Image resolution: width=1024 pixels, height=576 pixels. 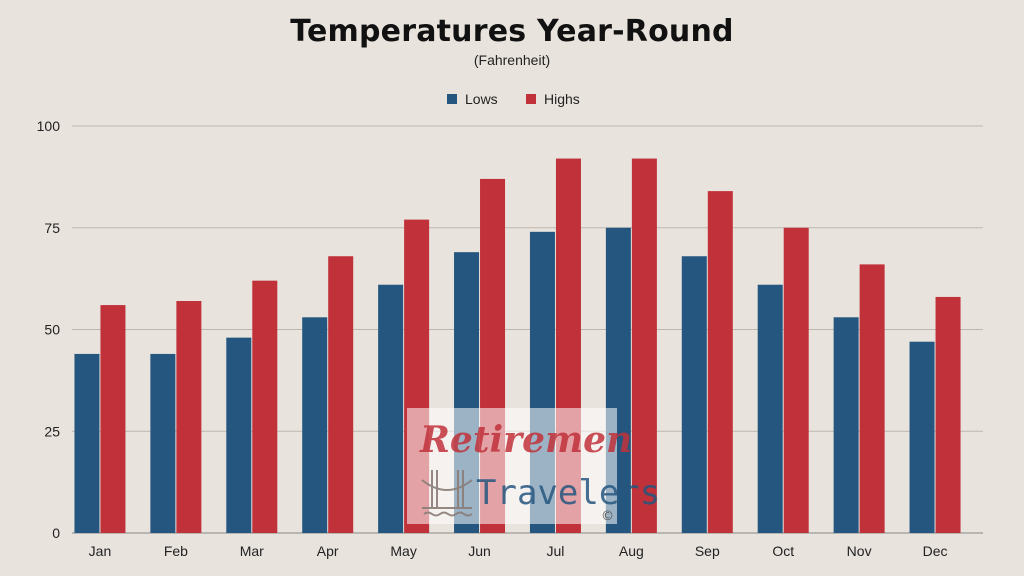 What do you see at coordinates (163, 443) in the screenshot?
I see `bar-lows-feb` at bounding box center [163, 443].